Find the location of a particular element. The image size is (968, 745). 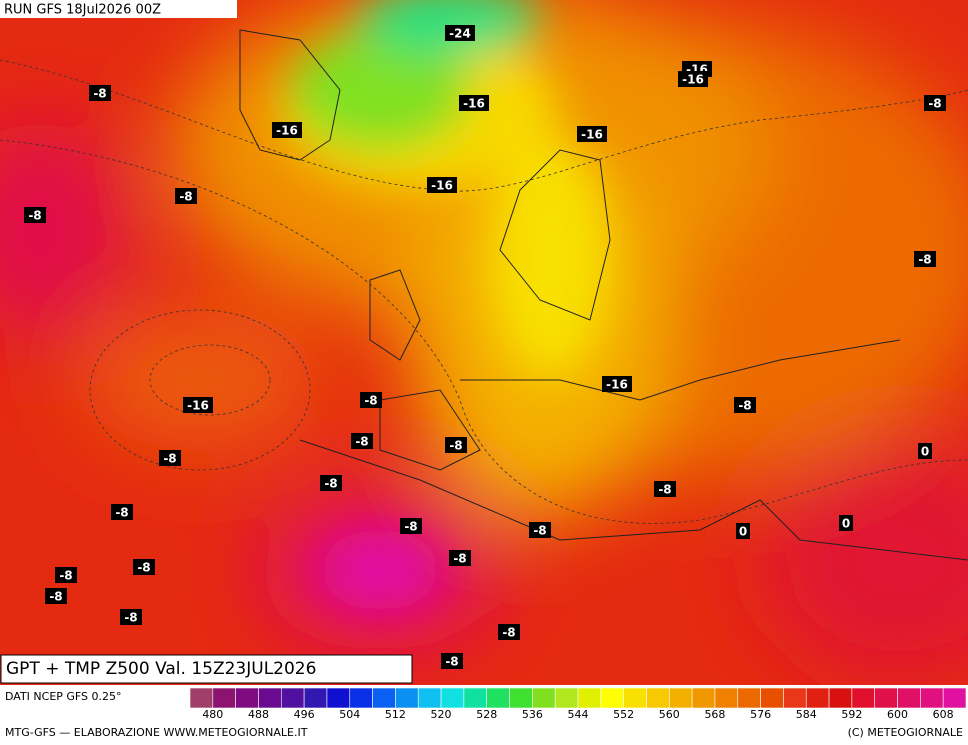

color-bar-label: 600 is located at coordinates (897, 714).